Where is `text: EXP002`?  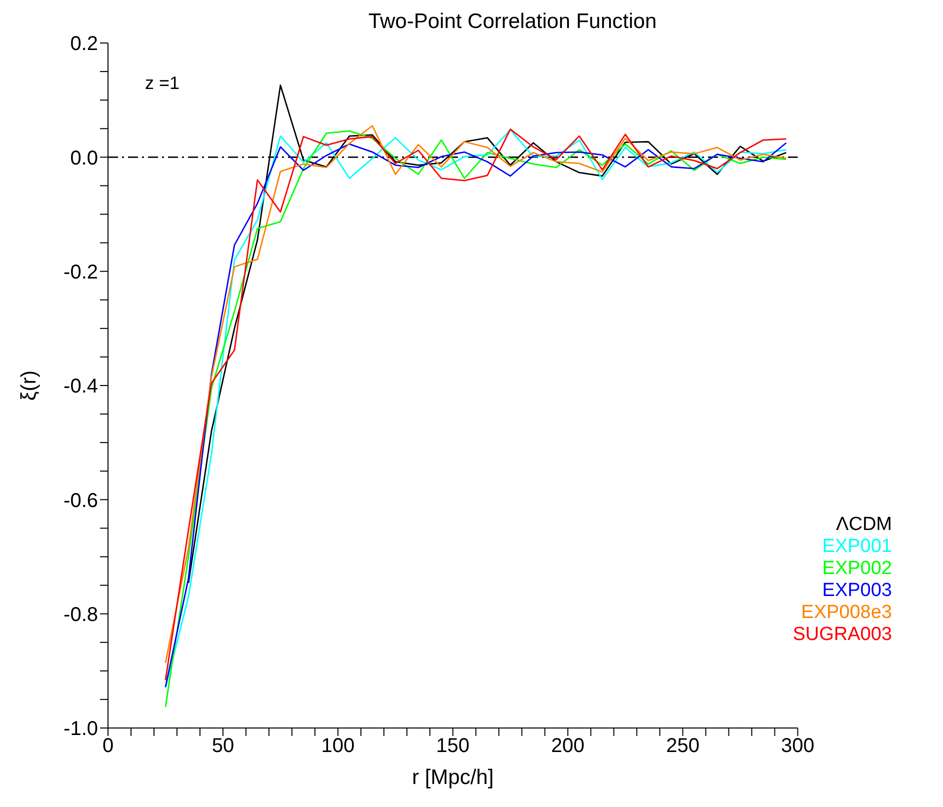
text: EXP002 is located at coordinates (856, 569).